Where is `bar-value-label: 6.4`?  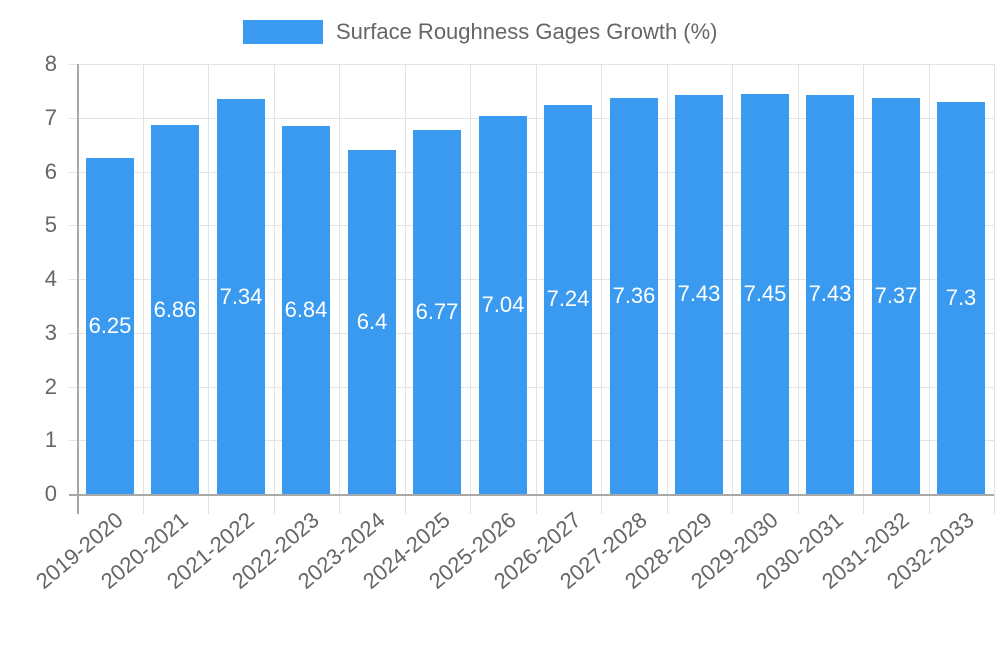
bar-value-label: 6.4 is located at coordinates (372, 321).